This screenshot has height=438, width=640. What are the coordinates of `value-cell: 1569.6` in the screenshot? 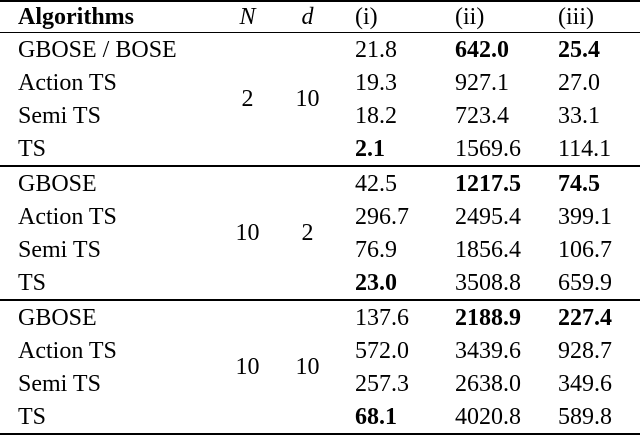 It's located at (488, 148).